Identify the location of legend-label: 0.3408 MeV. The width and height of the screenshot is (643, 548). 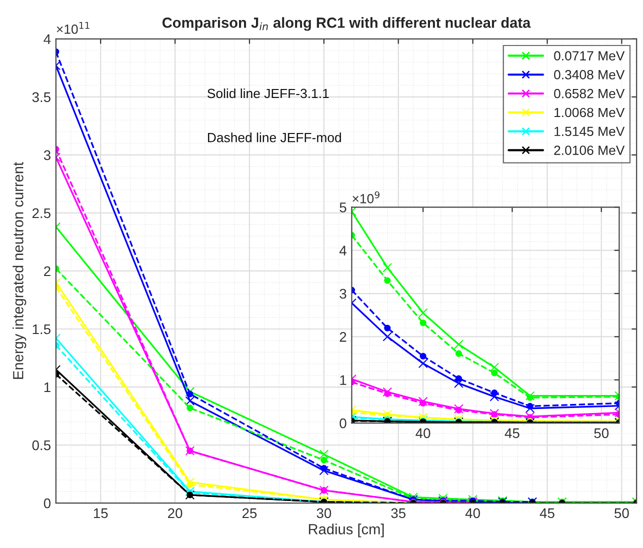
(589, 75).